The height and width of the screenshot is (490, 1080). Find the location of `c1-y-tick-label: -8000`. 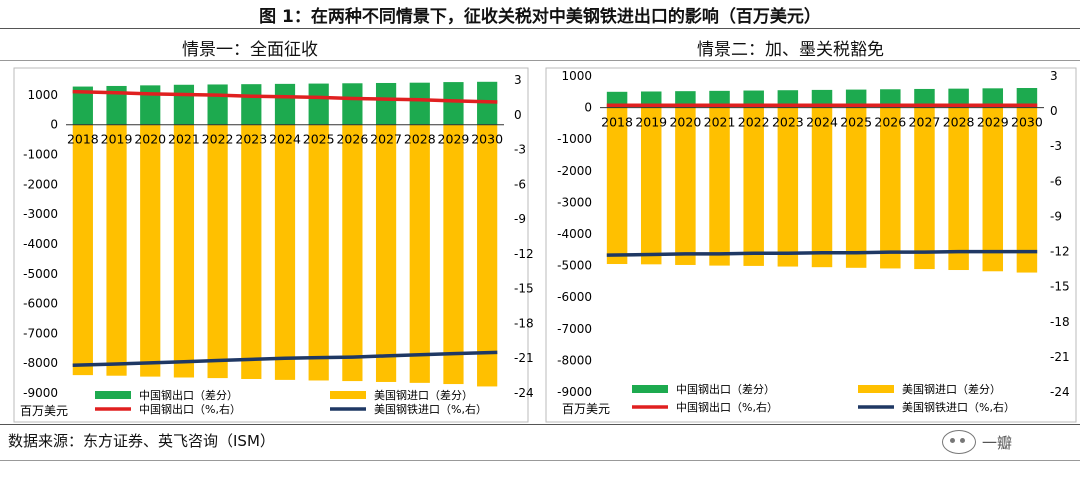

c1-y-tick-label: -8000 is located at coordinates (40, 363).